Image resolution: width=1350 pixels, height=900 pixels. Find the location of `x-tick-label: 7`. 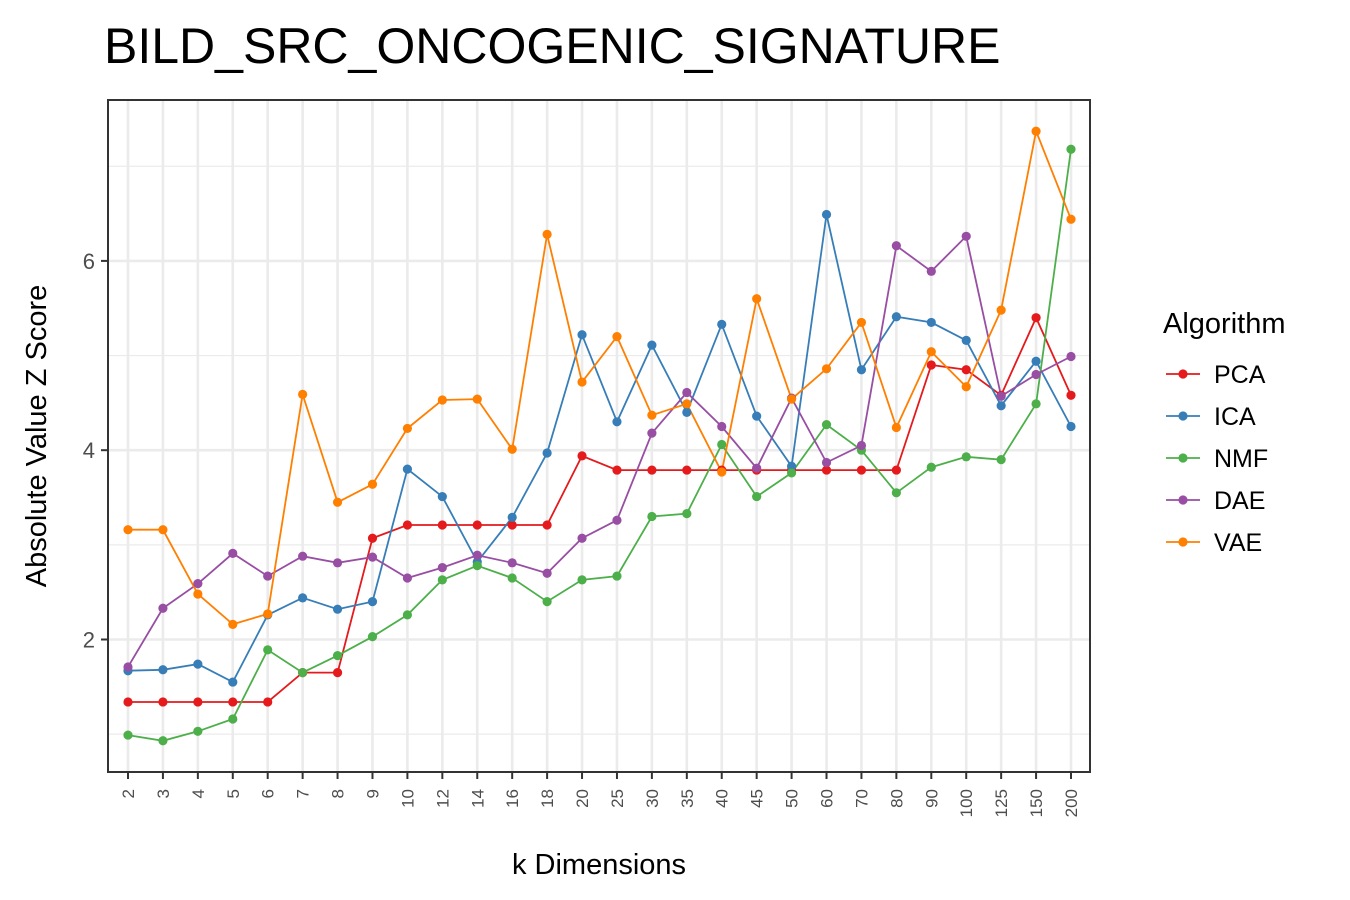

x-tick-label: 7 is located at coordinates (303, 793).